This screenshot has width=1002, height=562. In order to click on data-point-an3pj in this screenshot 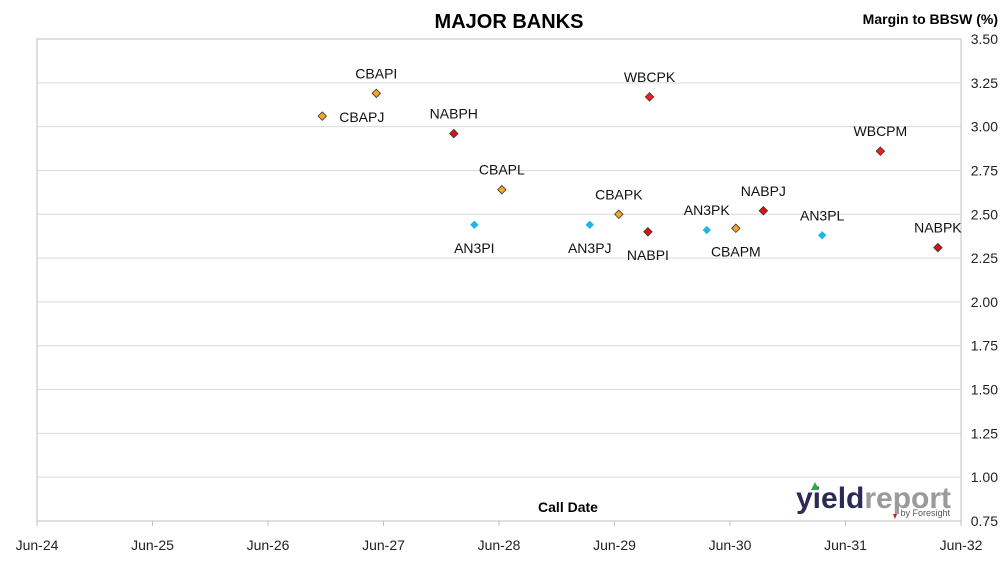, I will do `click(589, 224)`.